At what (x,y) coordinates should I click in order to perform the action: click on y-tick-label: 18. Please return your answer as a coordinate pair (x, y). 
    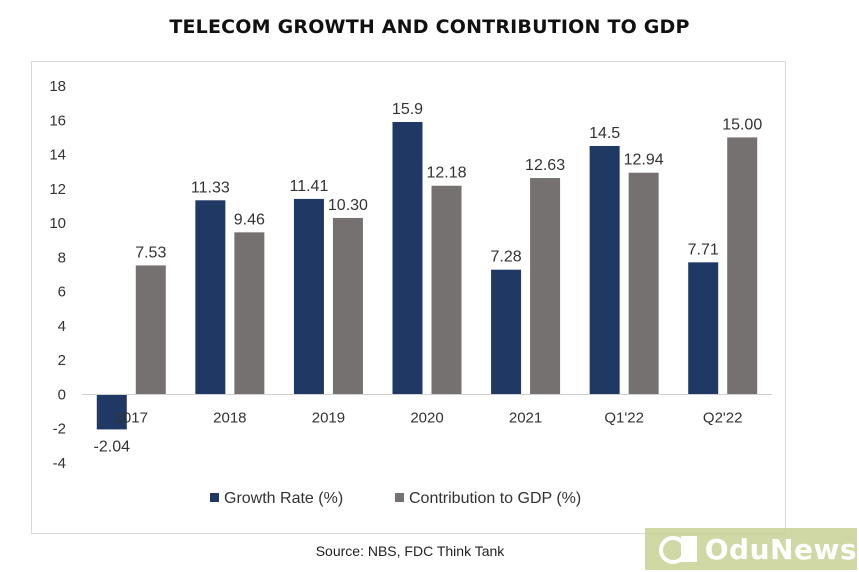
    Looking at the image, I should click on (57, 86).